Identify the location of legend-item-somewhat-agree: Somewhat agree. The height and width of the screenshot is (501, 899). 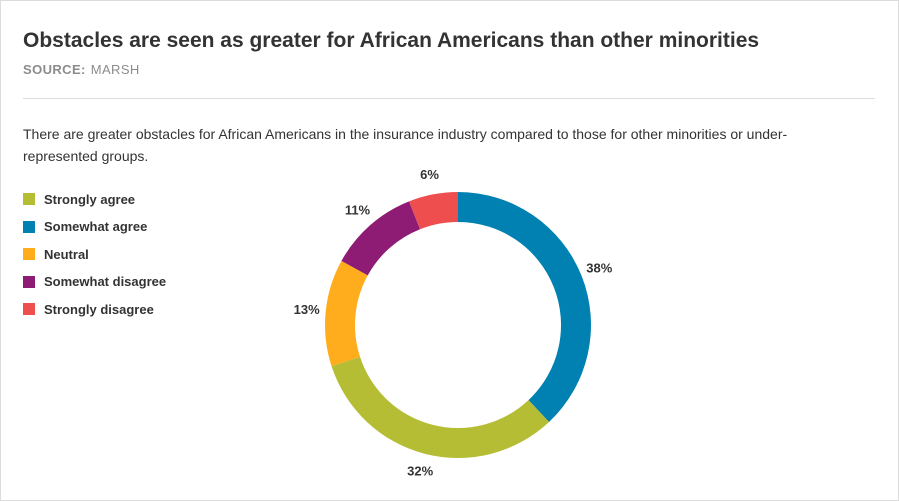
(94, 227).